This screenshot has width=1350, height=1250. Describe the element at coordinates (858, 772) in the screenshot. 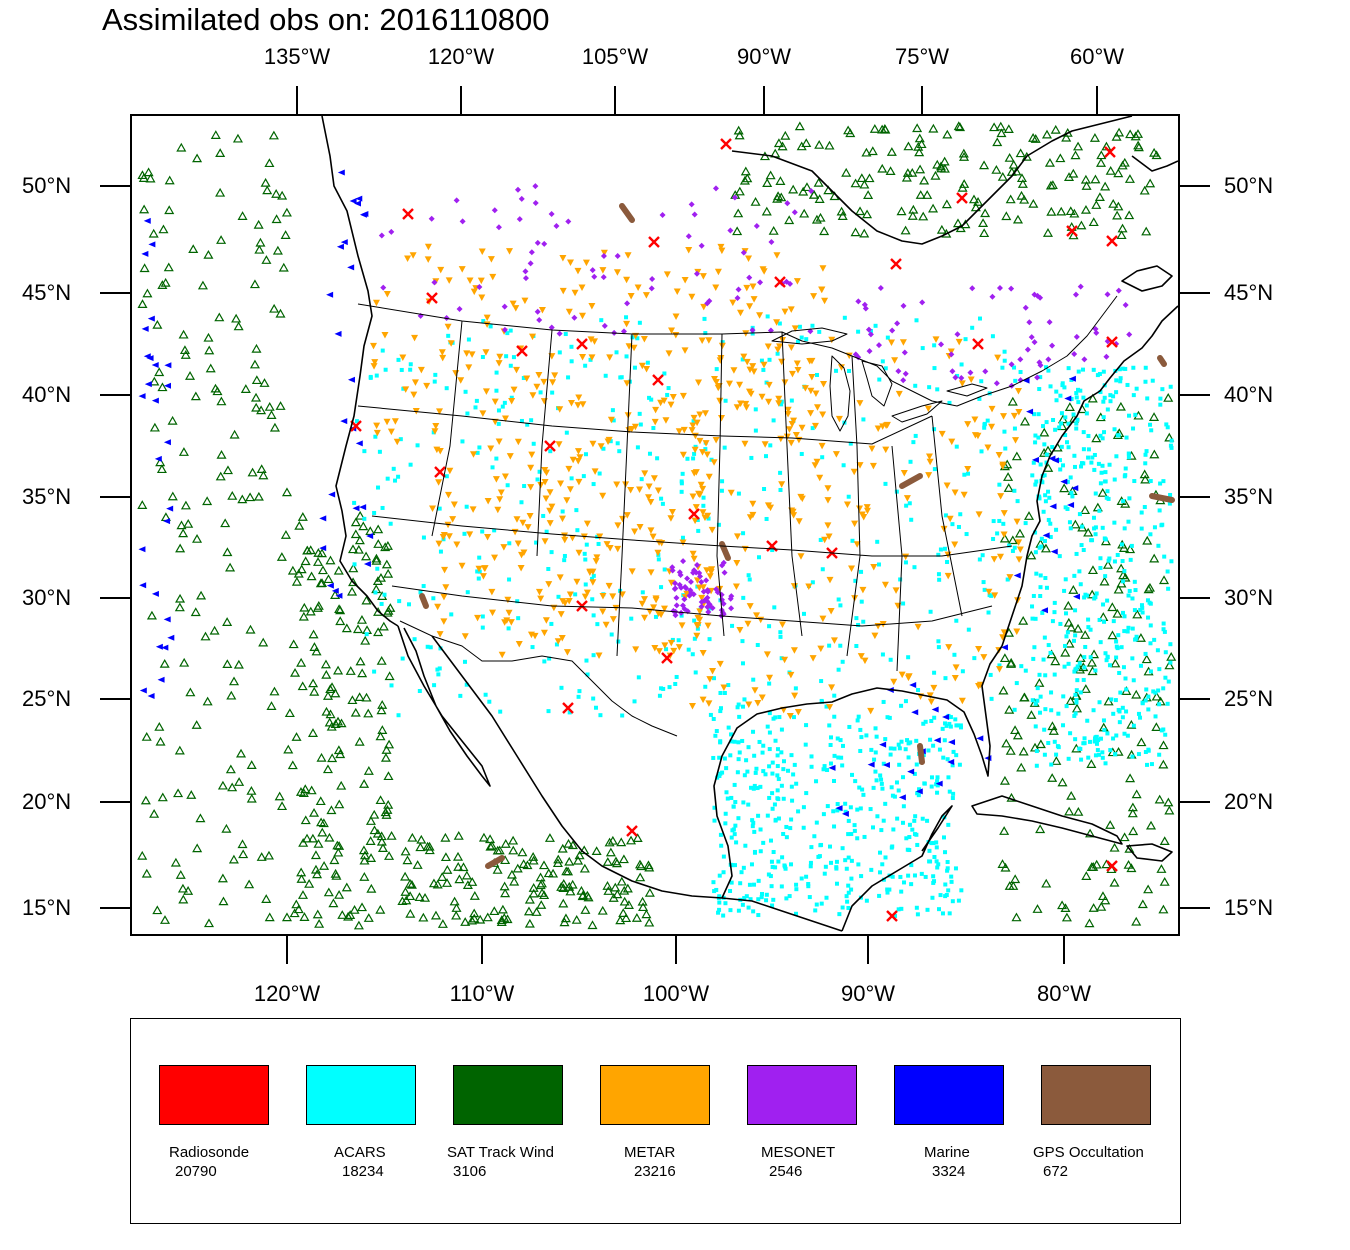

I see `gulf-coastline` at that location.